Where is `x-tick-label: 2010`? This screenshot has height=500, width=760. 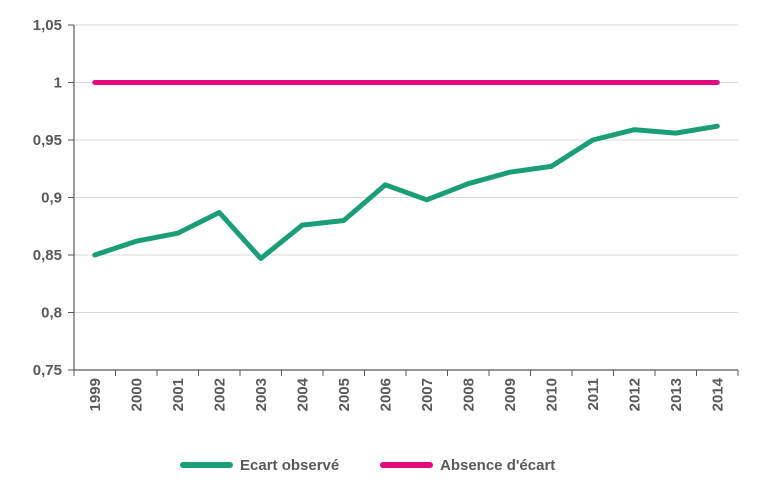 x-tick-label: 2010 is located at coordinates (551, 394).